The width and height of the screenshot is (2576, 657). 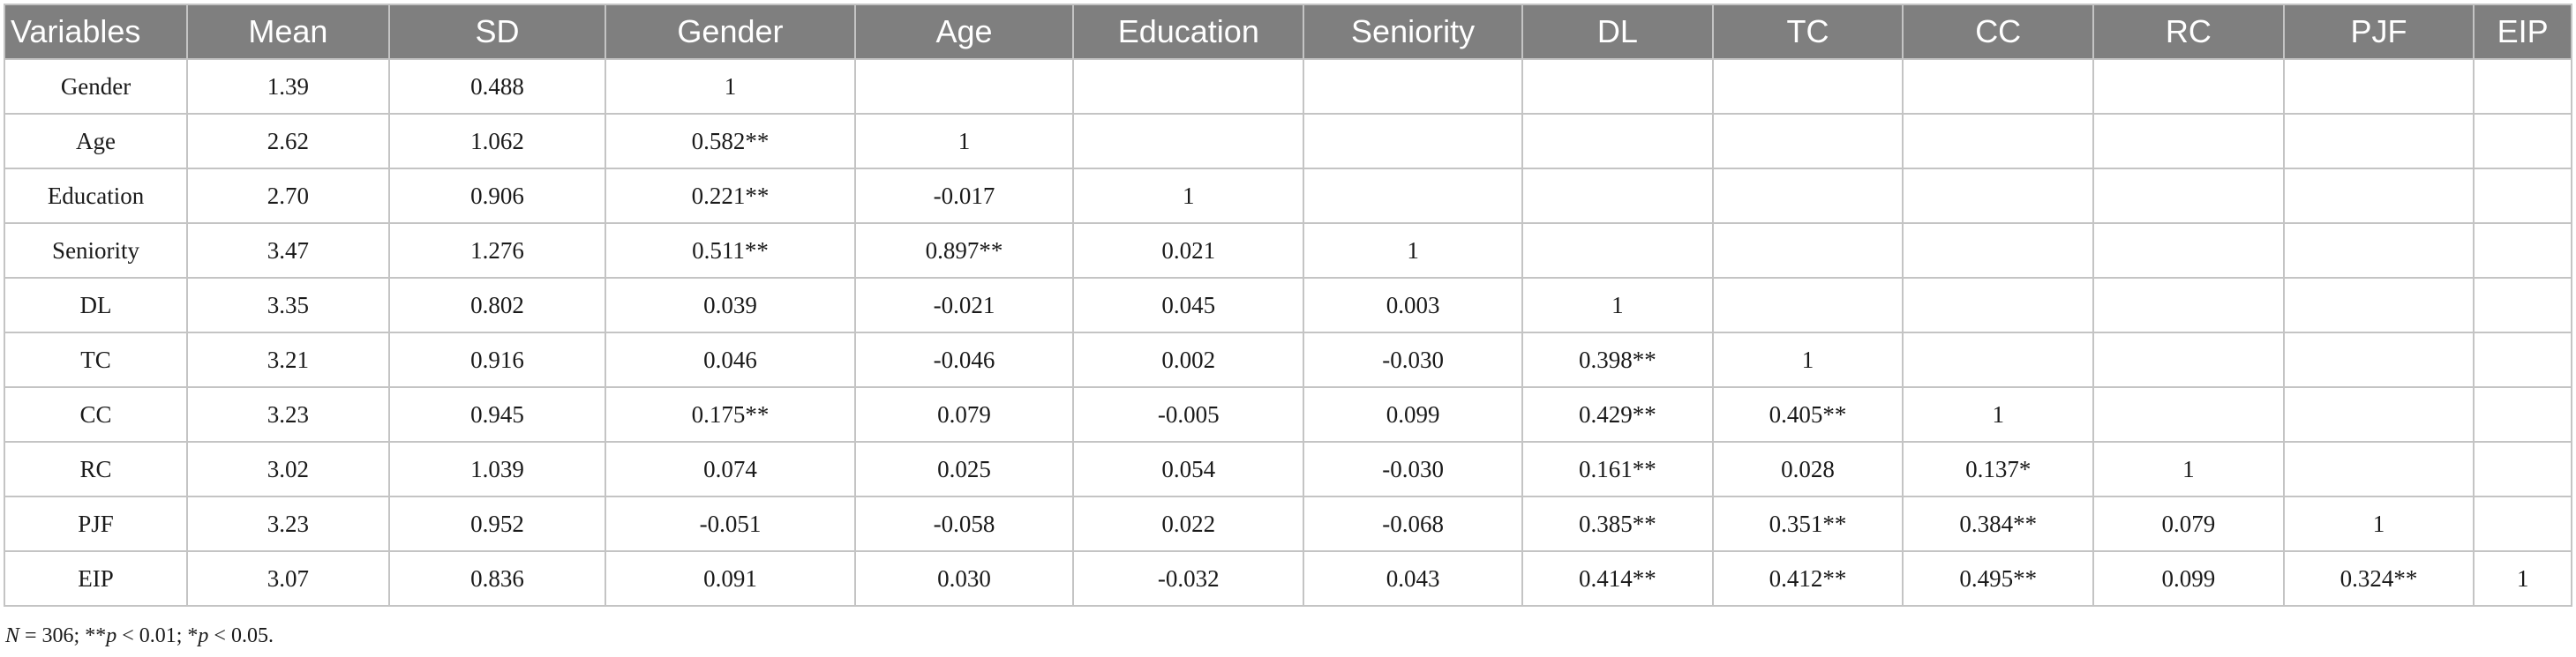 I want to click on table-cell: 0.002, so click(x=1188, y=360).